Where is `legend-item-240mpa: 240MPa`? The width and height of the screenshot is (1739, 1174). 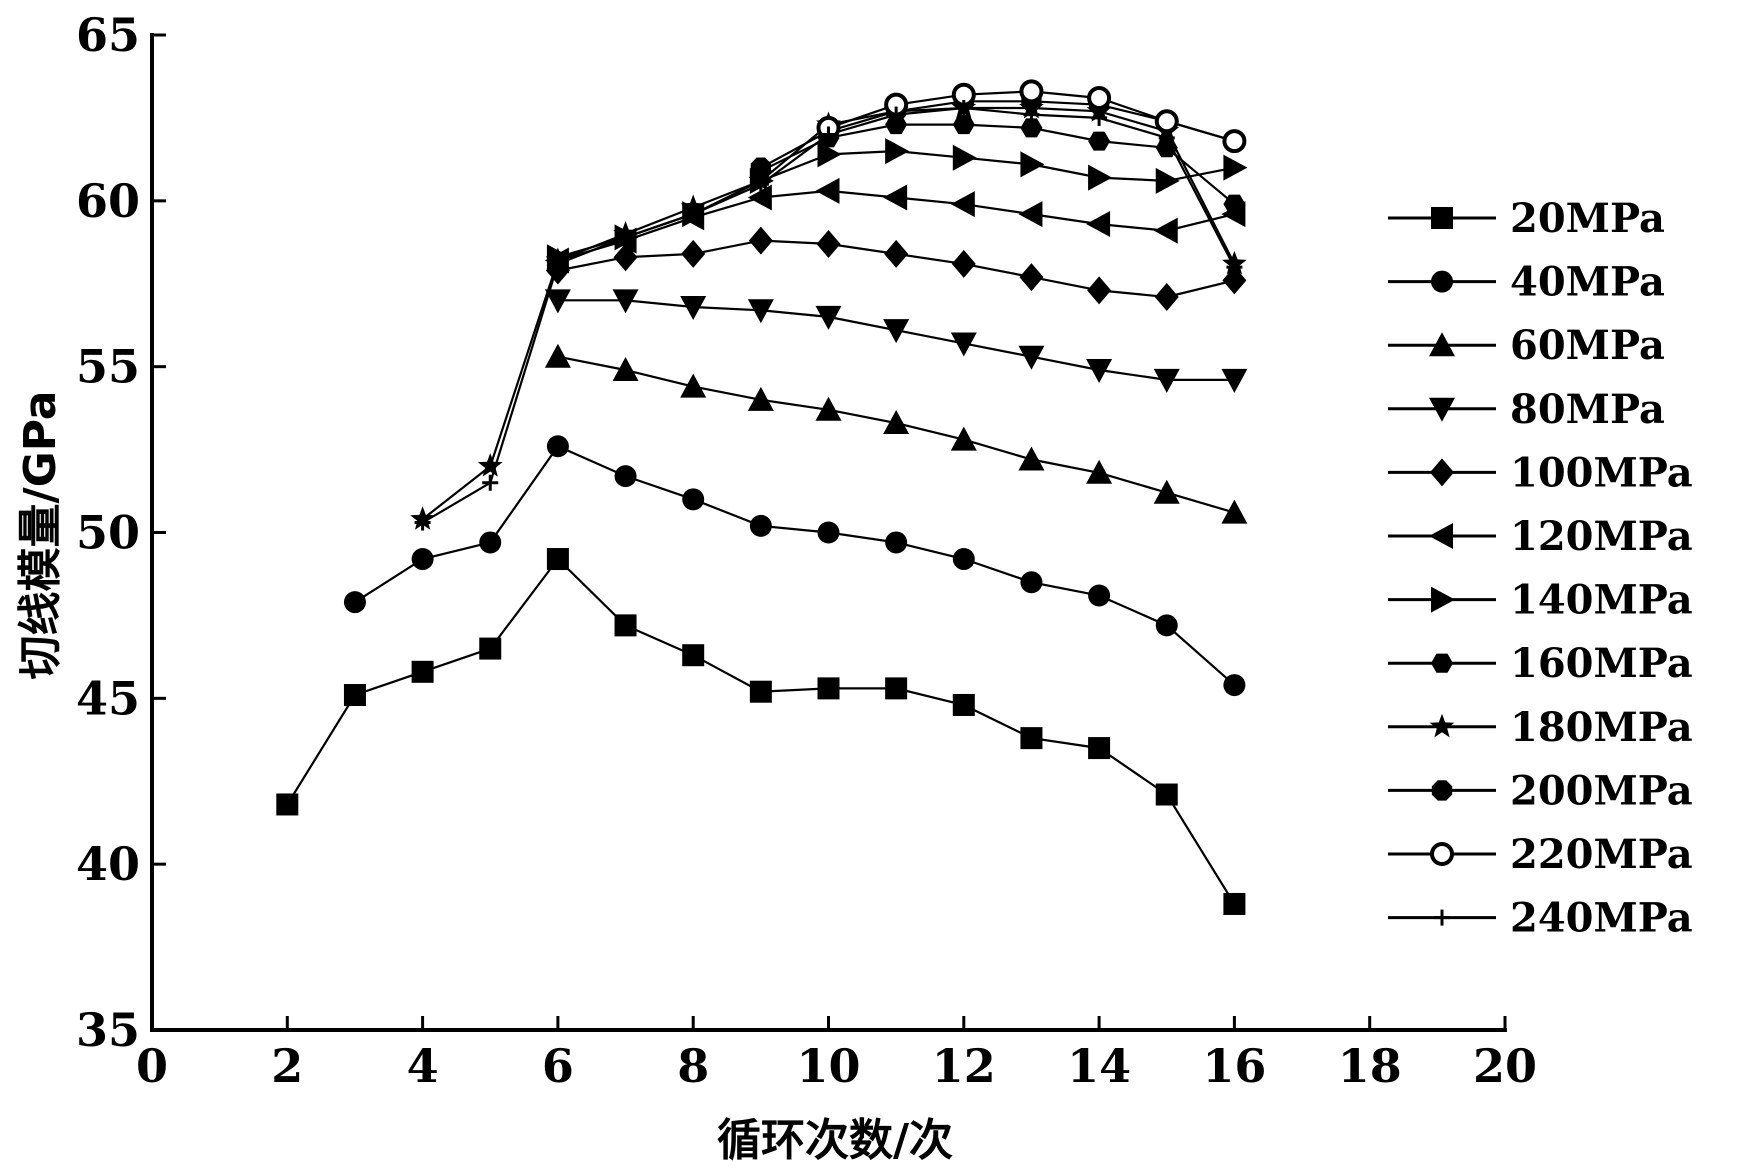
legend-item-240mpa: 240MPa is located at coordinates (1540, 918).